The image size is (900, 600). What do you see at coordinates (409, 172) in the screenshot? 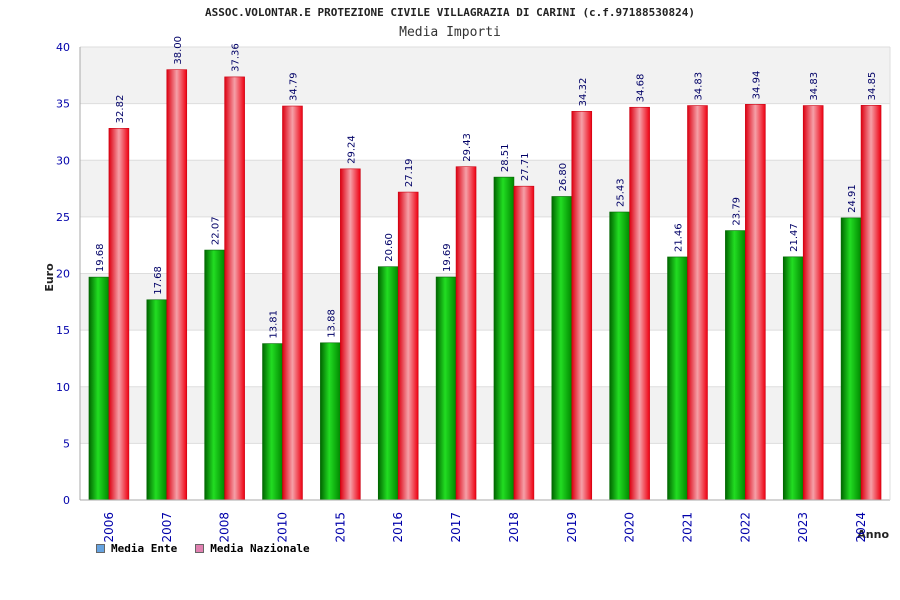
I see `data-label: 27.19` at bounding box center [409, 172].